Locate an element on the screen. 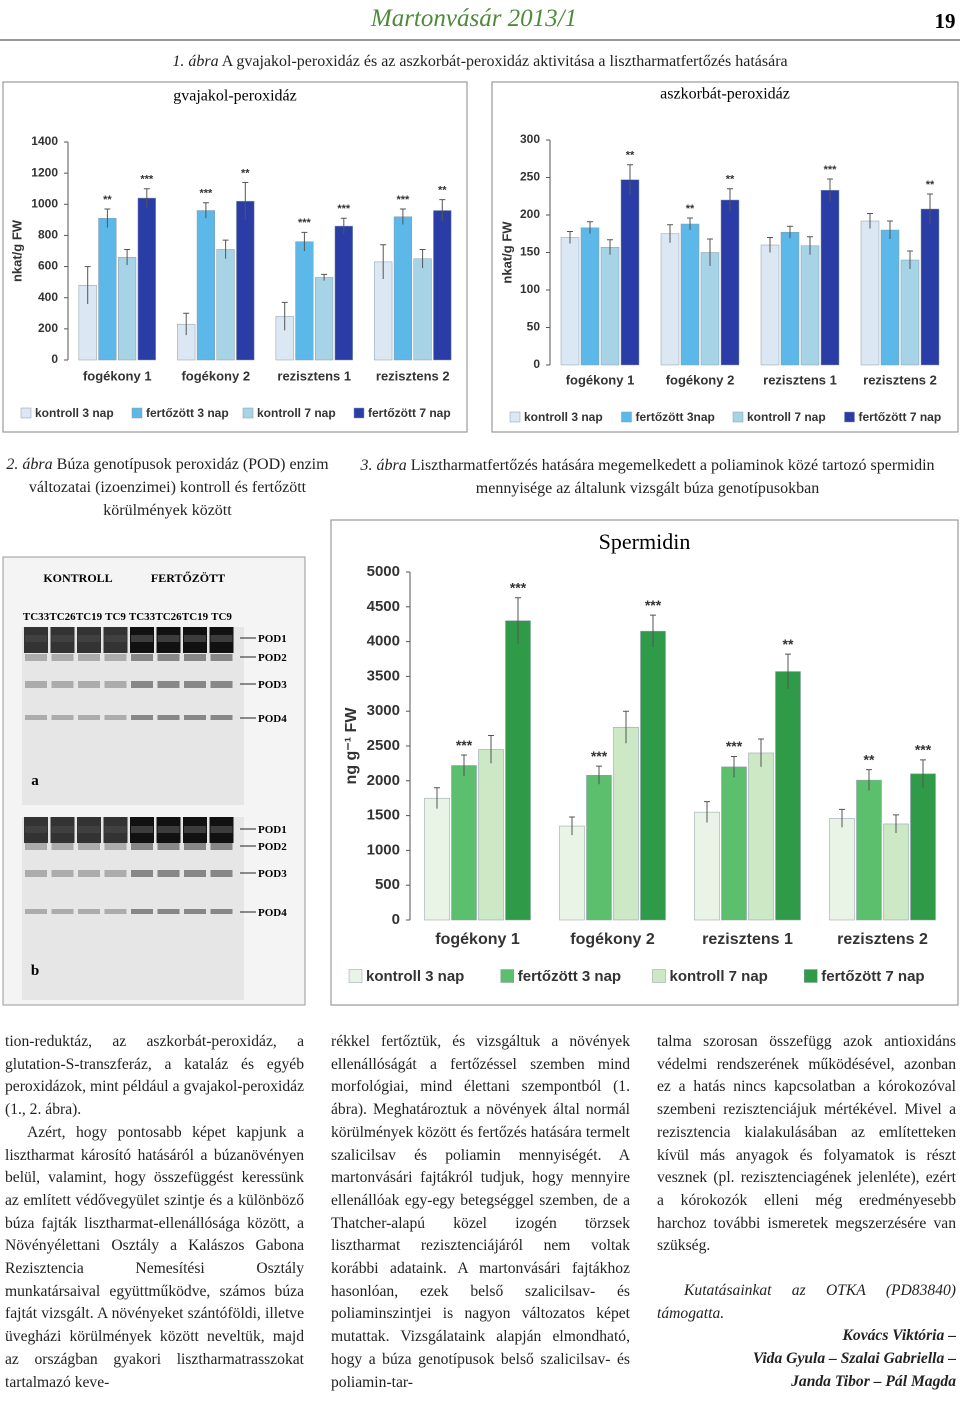 This screenshot has height=1419, width=960. y-tick-label: 300 is located at coordinates (530, 139).